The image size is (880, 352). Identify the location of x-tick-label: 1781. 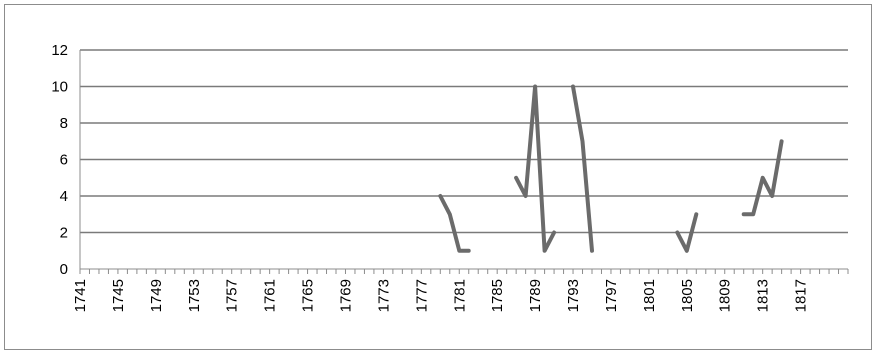
(459, 295).